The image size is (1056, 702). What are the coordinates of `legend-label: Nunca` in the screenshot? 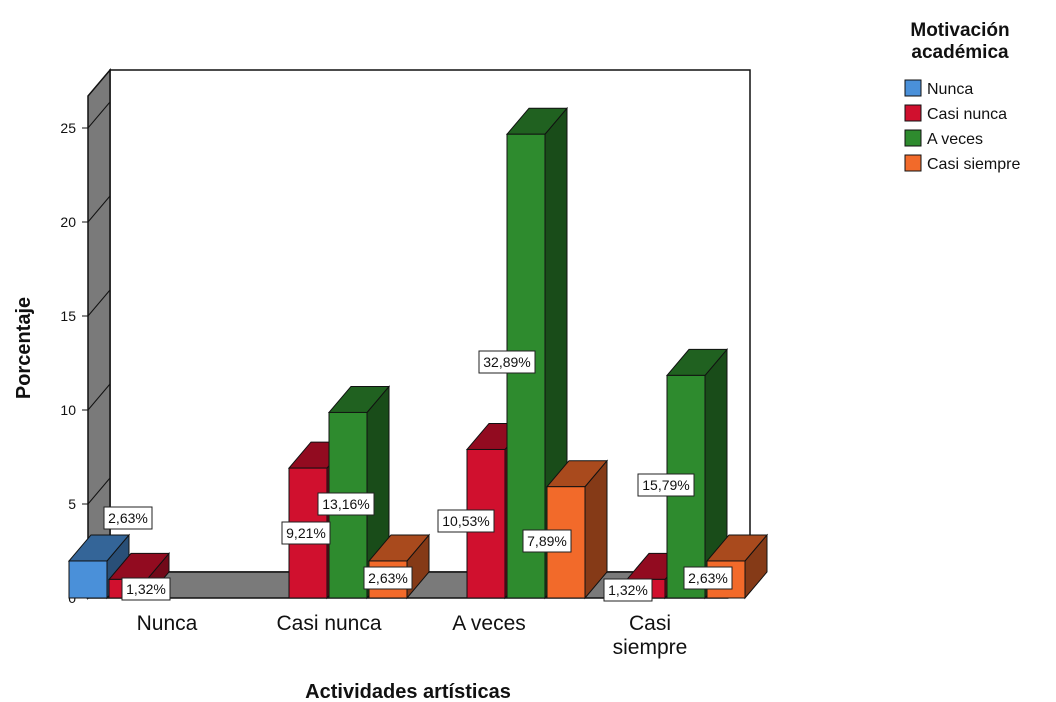 It's located at (950, 89).